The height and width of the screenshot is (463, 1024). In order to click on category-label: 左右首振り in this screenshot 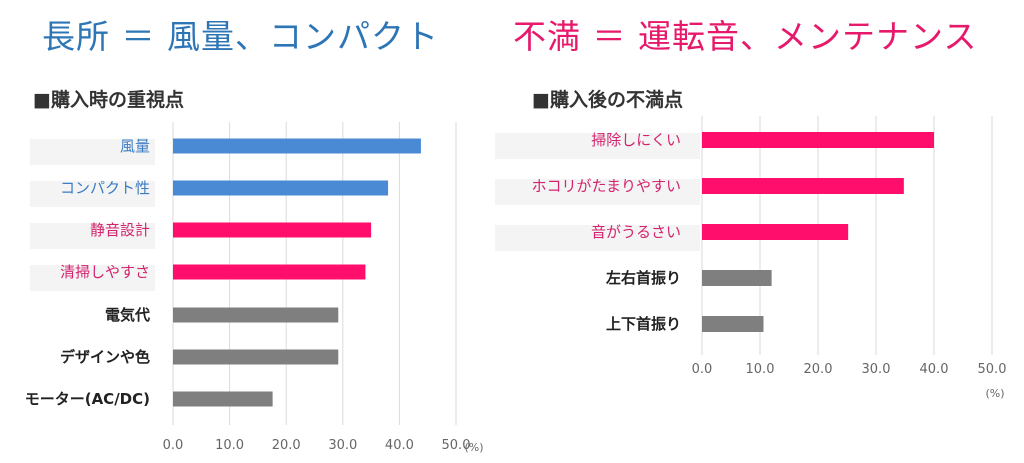, I will do `click(643, 278)`.